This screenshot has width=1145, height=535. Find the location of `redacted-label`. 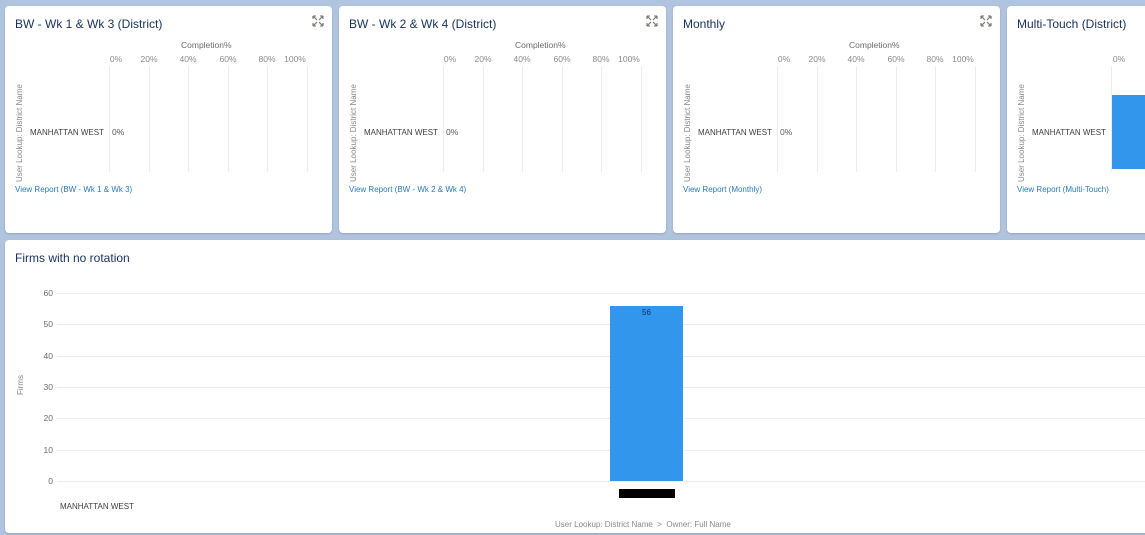

redacted-label is located at coordinates (647, 493).